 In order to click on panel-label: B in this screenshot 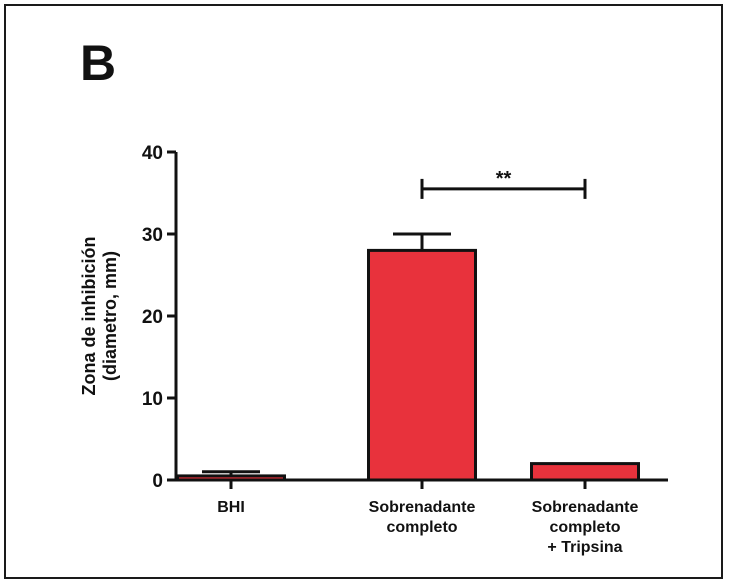, I will do `click(98, 63)`.